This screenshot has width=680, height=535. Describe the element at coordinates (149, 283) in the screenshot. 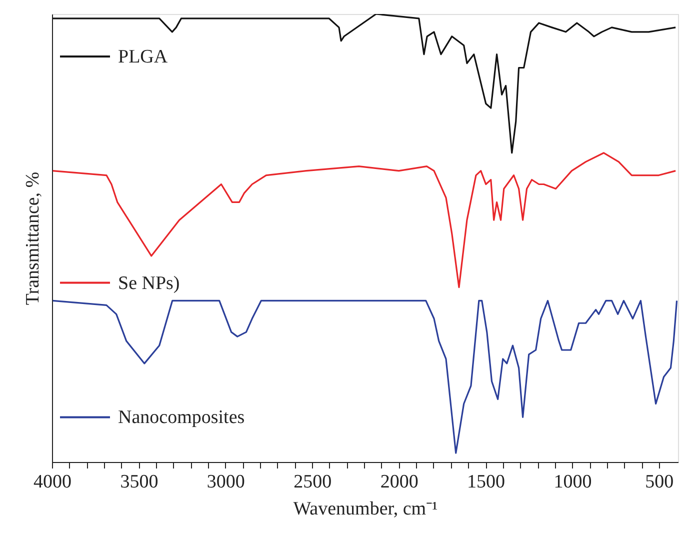

I see `legend-label: Se NPs)` at that location.